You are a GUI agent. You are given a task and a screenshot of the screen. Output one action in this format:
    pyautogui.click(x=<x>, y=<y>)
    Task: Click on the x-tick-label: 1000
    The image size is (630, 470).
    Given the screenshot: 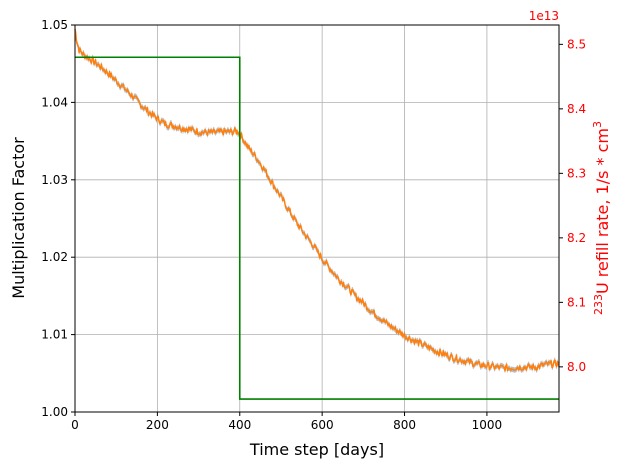 What is the action you would take?
    pyautogui.click(x=487, y=425)
    